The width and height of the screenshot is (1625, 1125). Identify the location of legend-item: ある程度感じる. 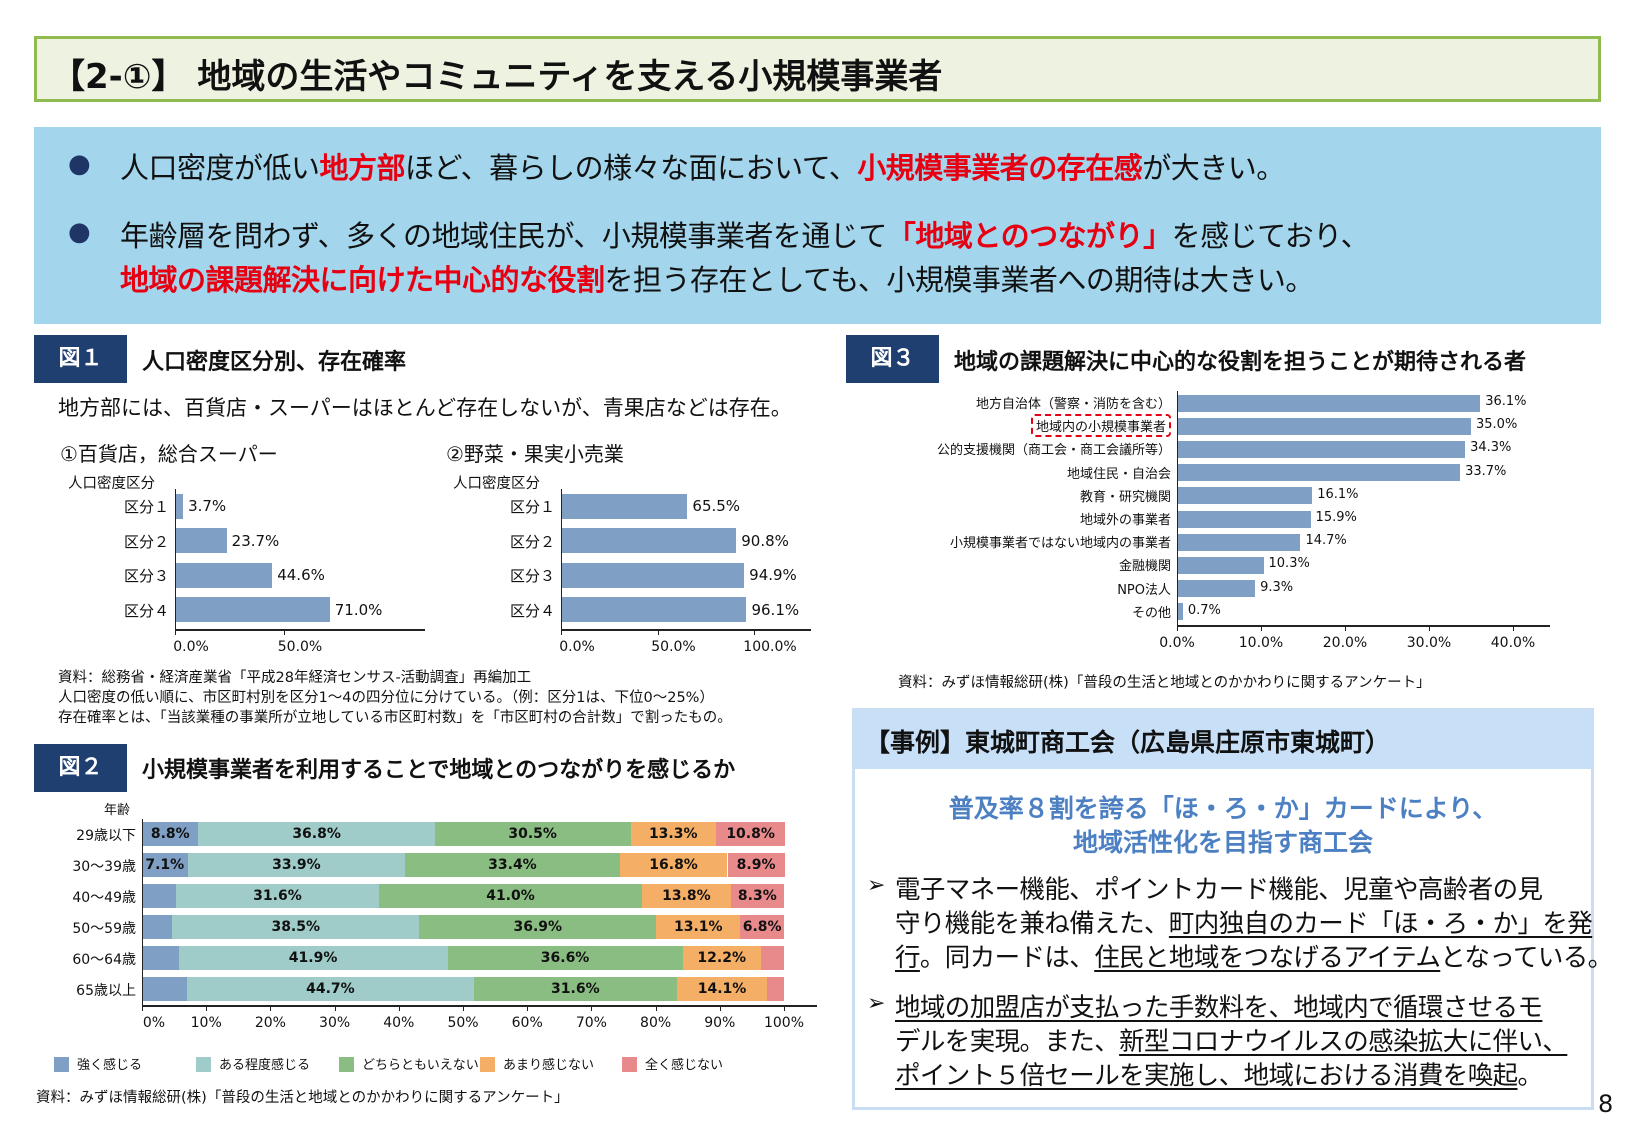
(253, 1063).